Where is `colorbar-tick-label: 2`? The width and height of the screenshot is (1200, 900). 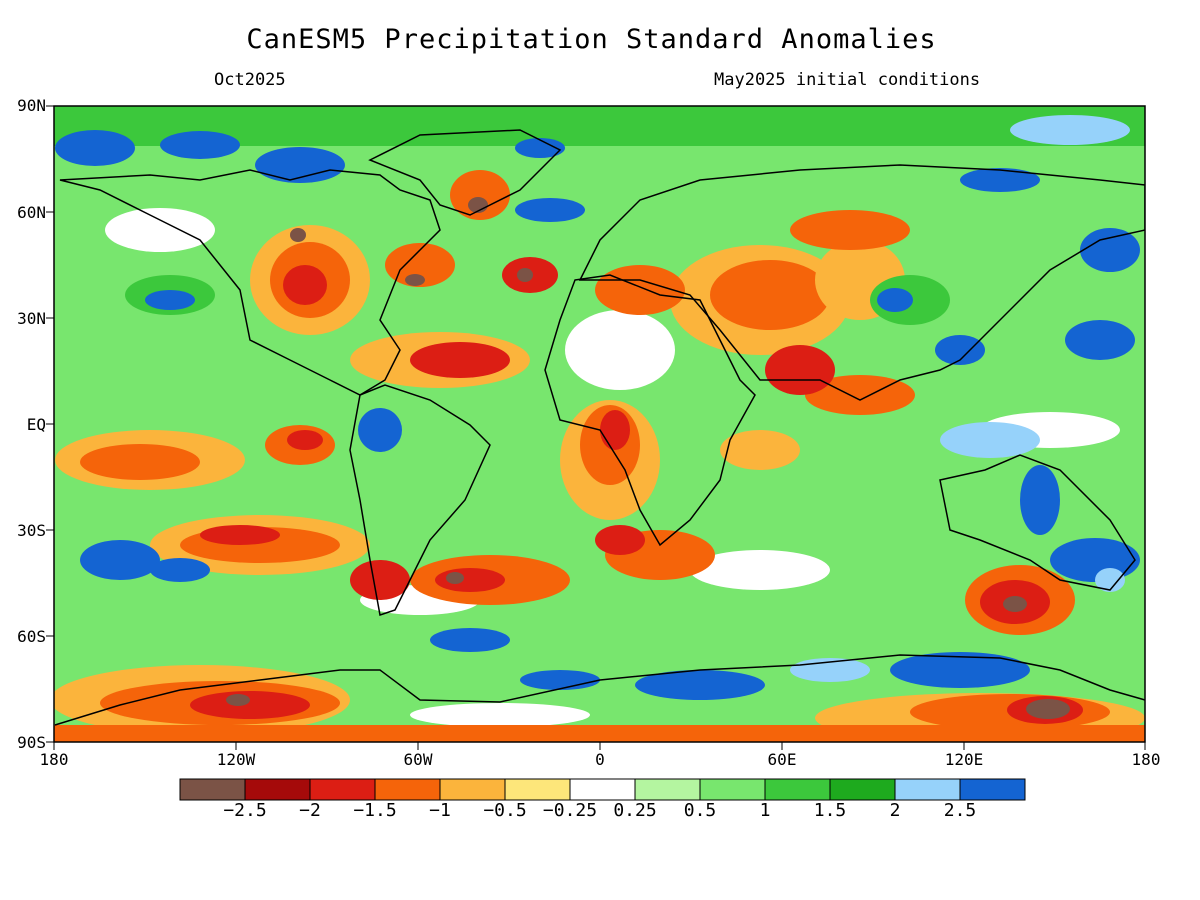
colorbar-tick-label: 2 is located at coordinates (895, 810).